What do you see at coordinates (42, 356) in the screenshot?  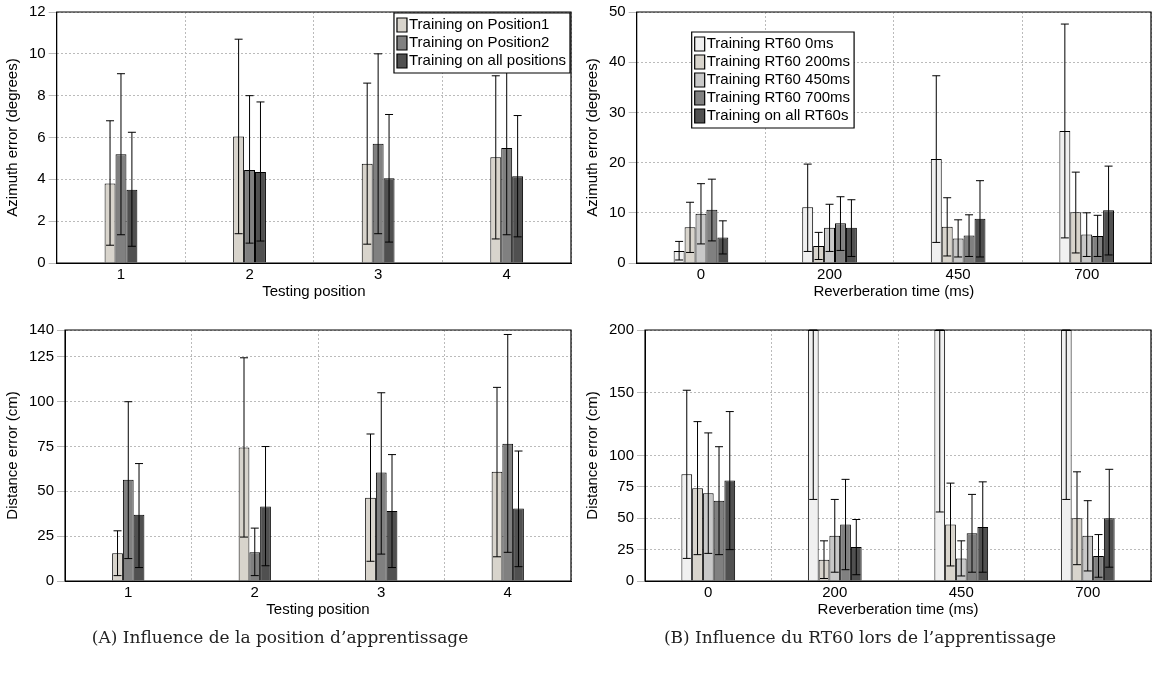 I see `y-tick-label: 125` at bounding box center [42, 356].